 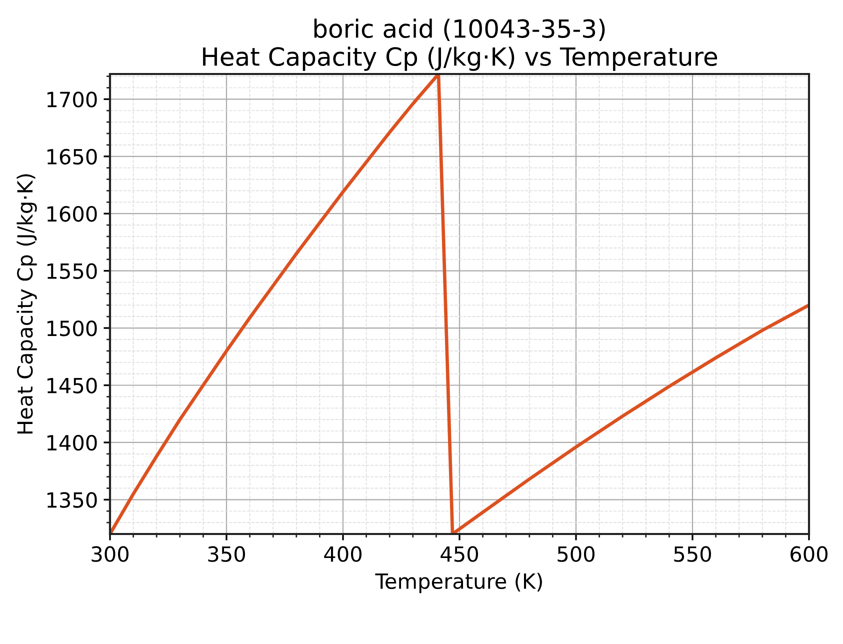 What do you see at coordinates (343, 554) in the screenshot?
I see `x-tick-label: 400` at bounding box center [343, 554].